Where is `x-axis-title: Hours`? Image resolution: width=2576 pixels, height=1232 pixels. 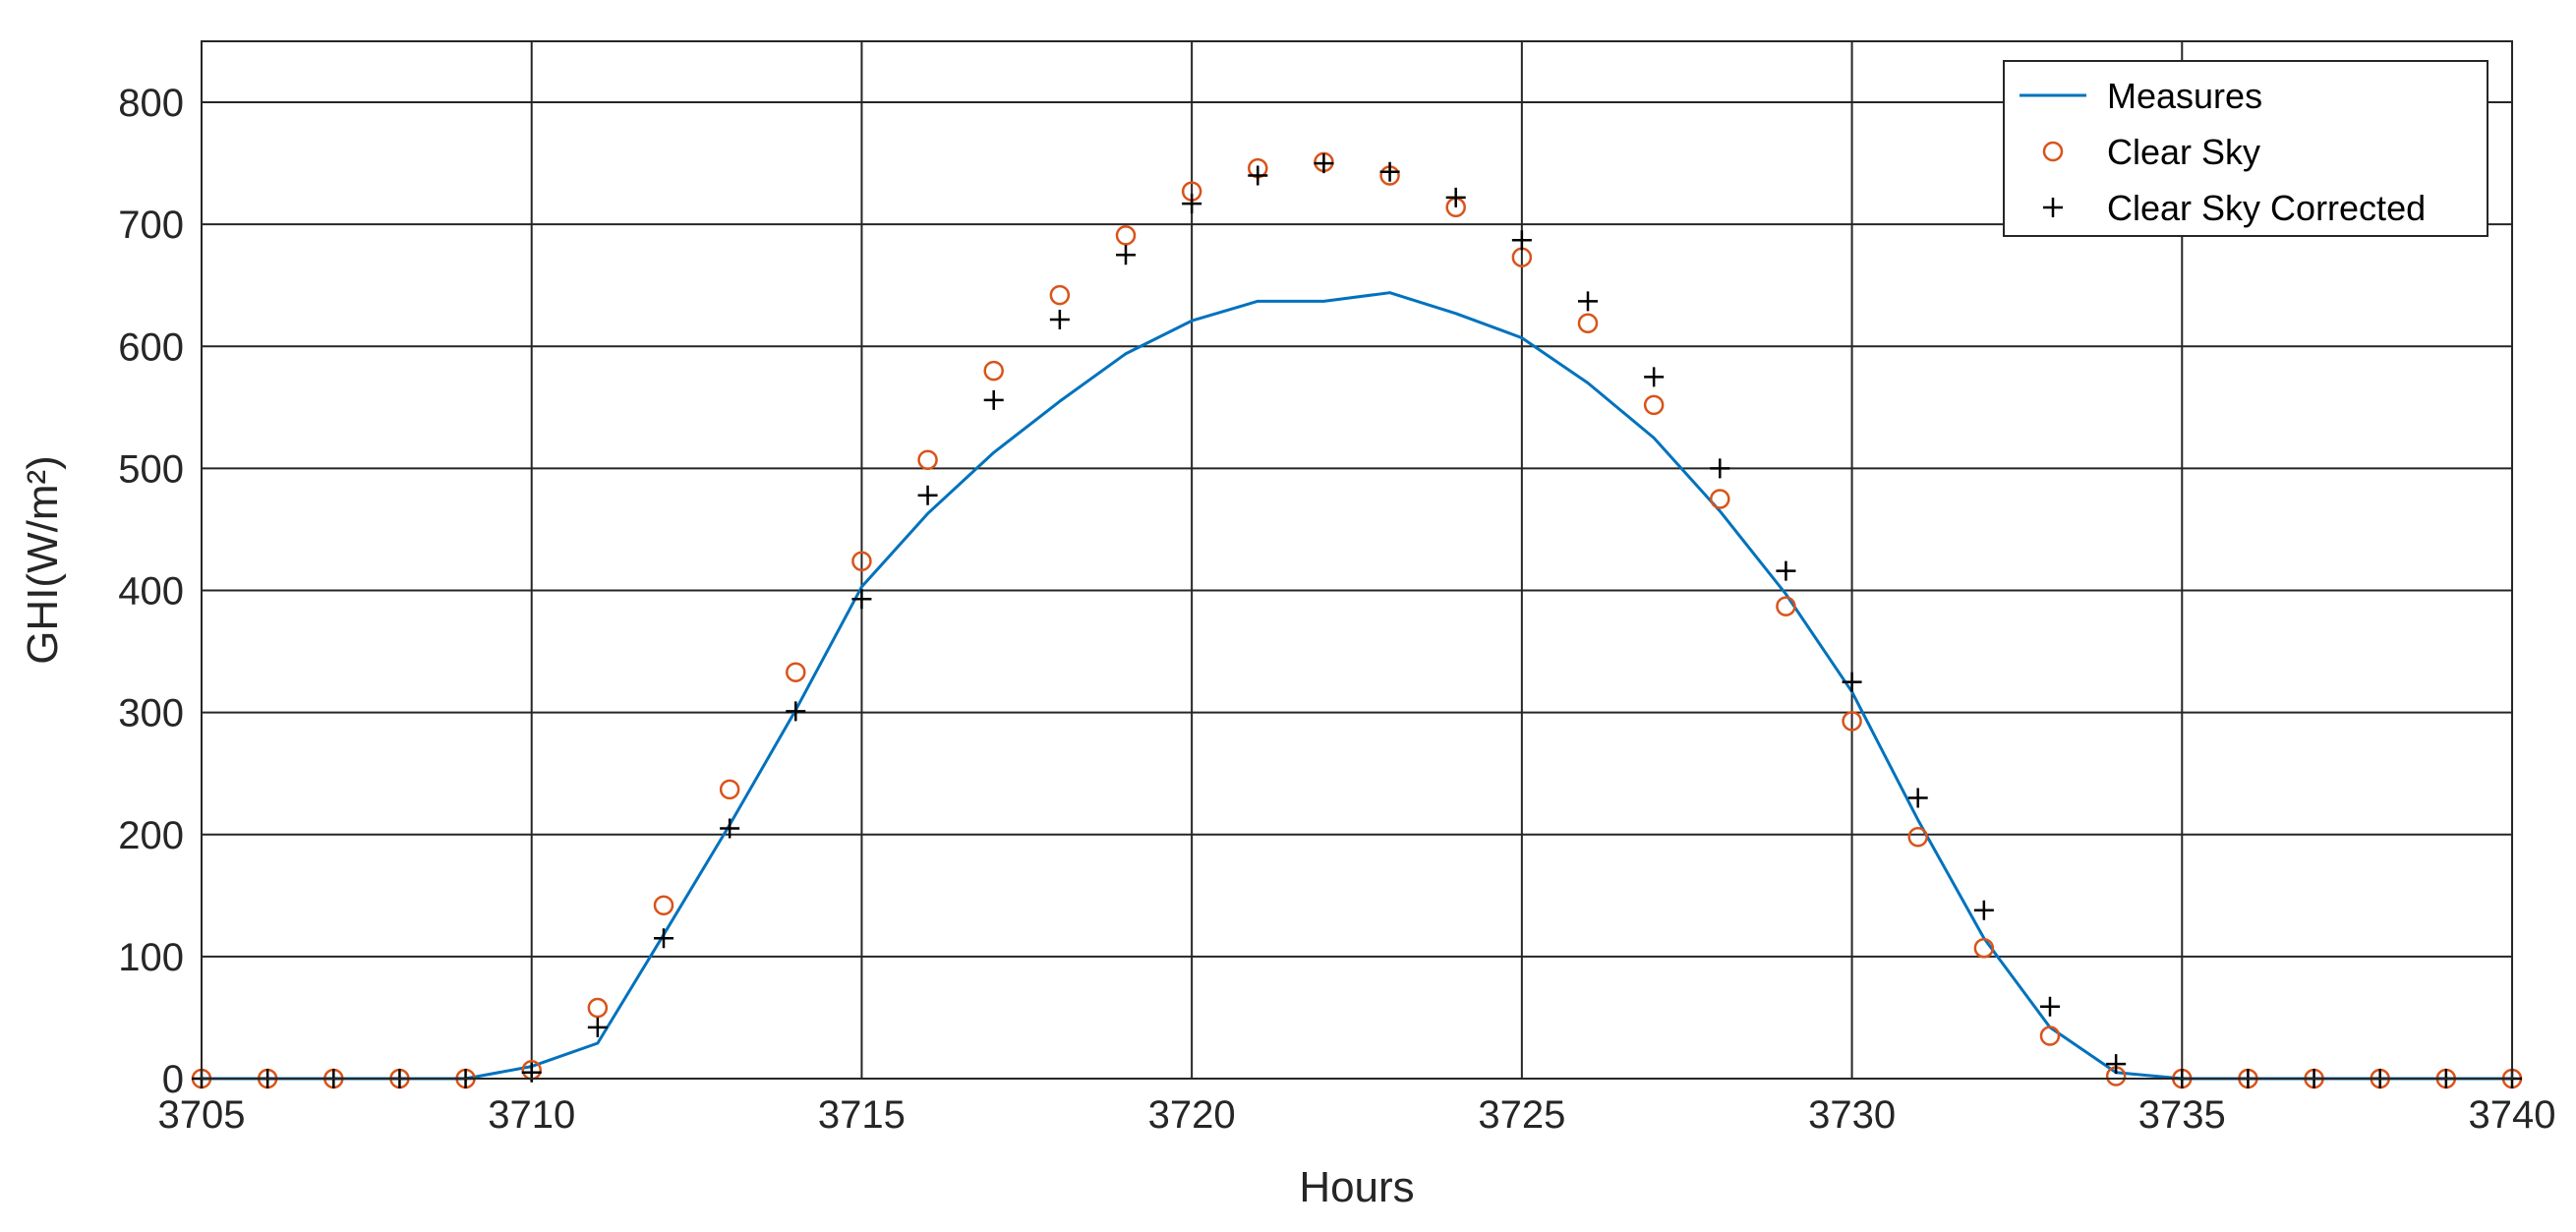
x-axis-title: Hours is located at coordinates (1356, 1187).